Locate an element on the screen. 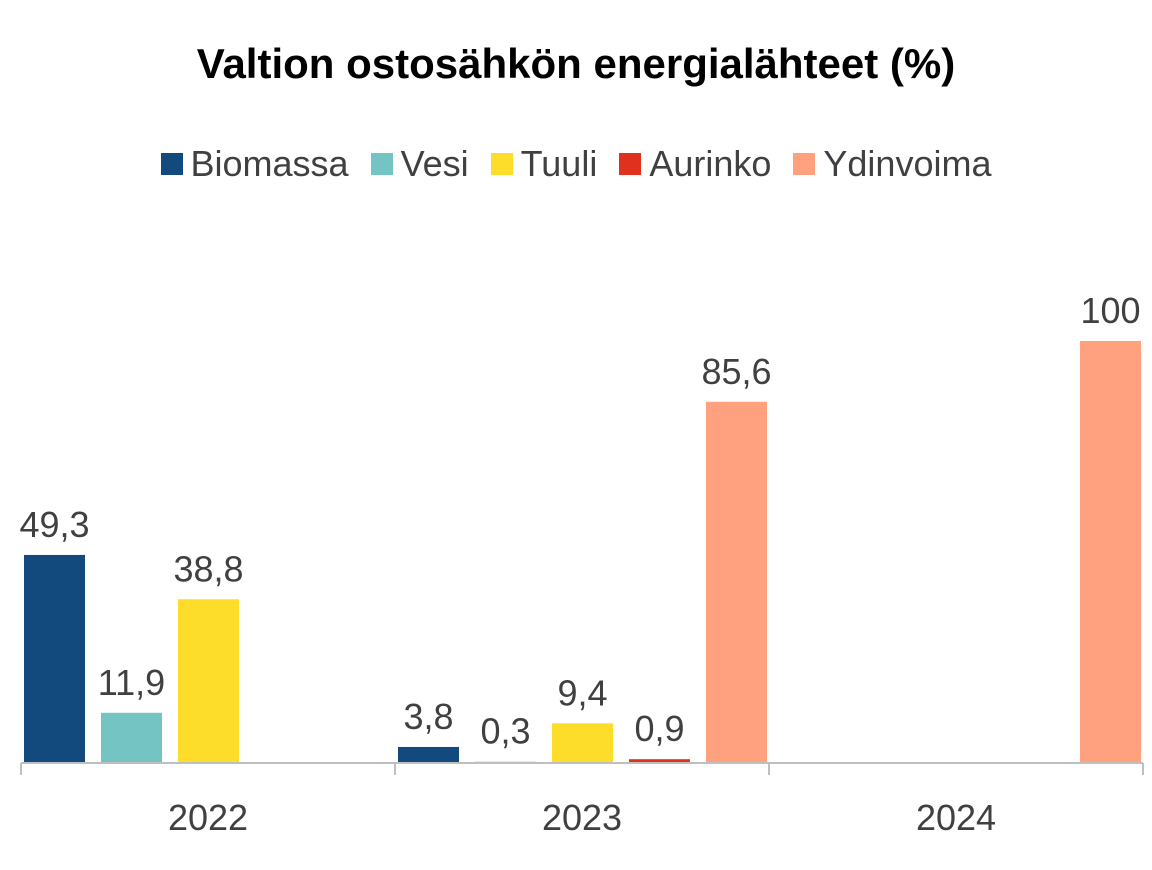  legend-label-biomassa: Biomassa is located at coordinates (269, 163).